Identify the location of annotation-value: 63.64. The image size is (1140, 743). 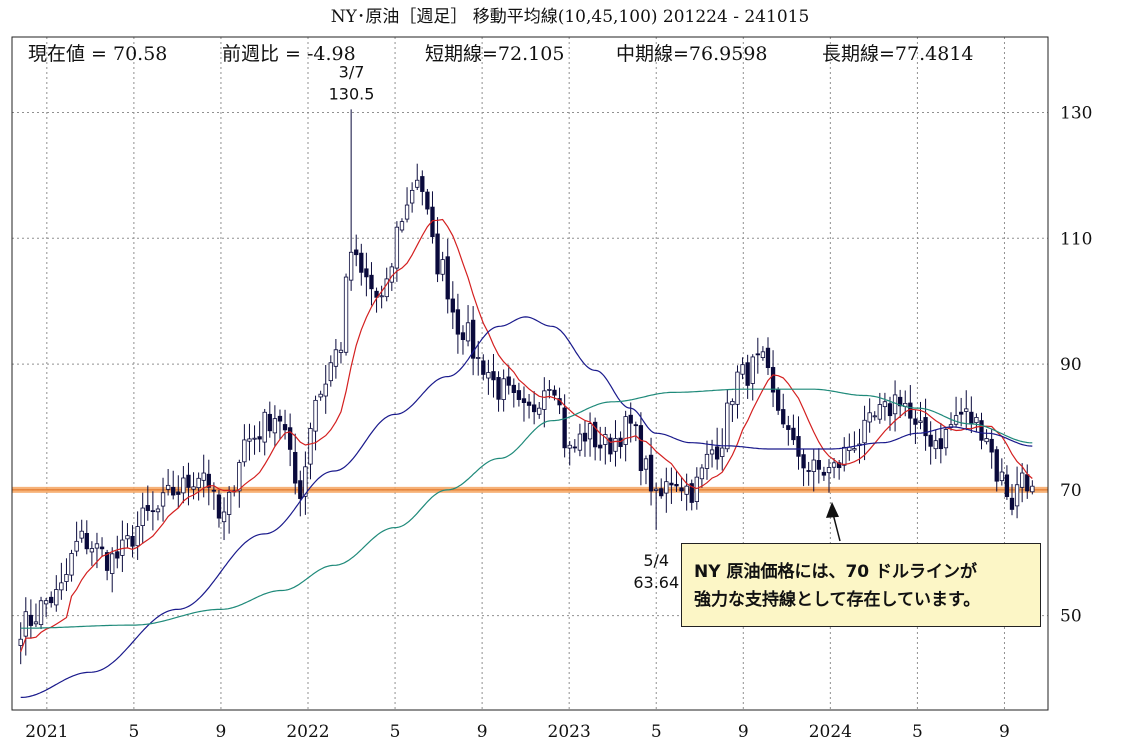
(656, 582).